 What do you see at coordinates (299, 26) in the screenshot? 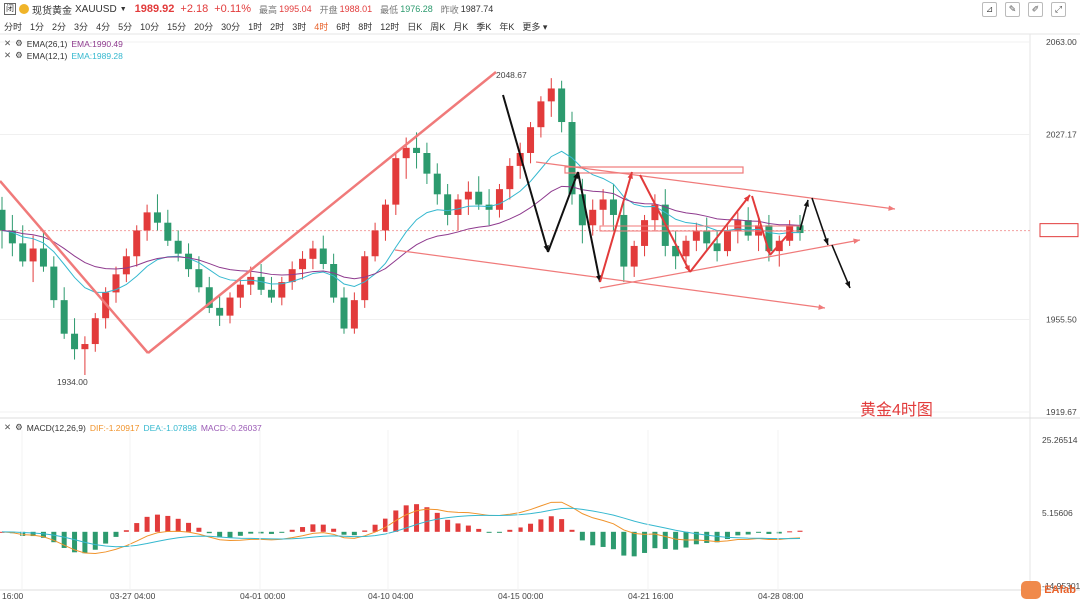
I see `timeframe-12: 3时` at bounding box center [299, 26].